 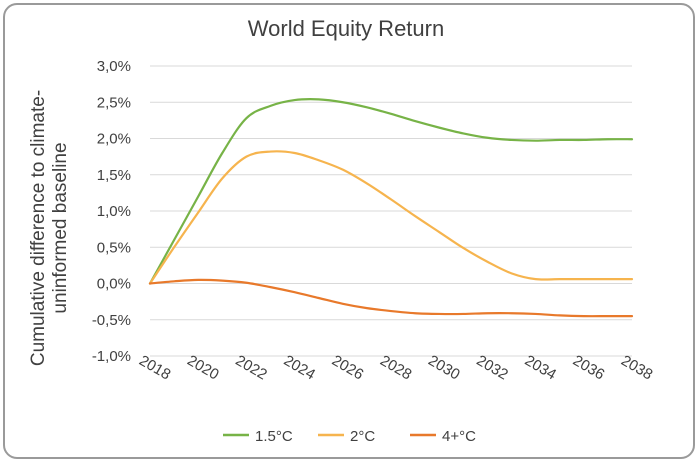 What do you see at coordinates (114, 139) in the screenshot?
I see `y-tick-label: 2,0%` at bounding box center [114, 139].